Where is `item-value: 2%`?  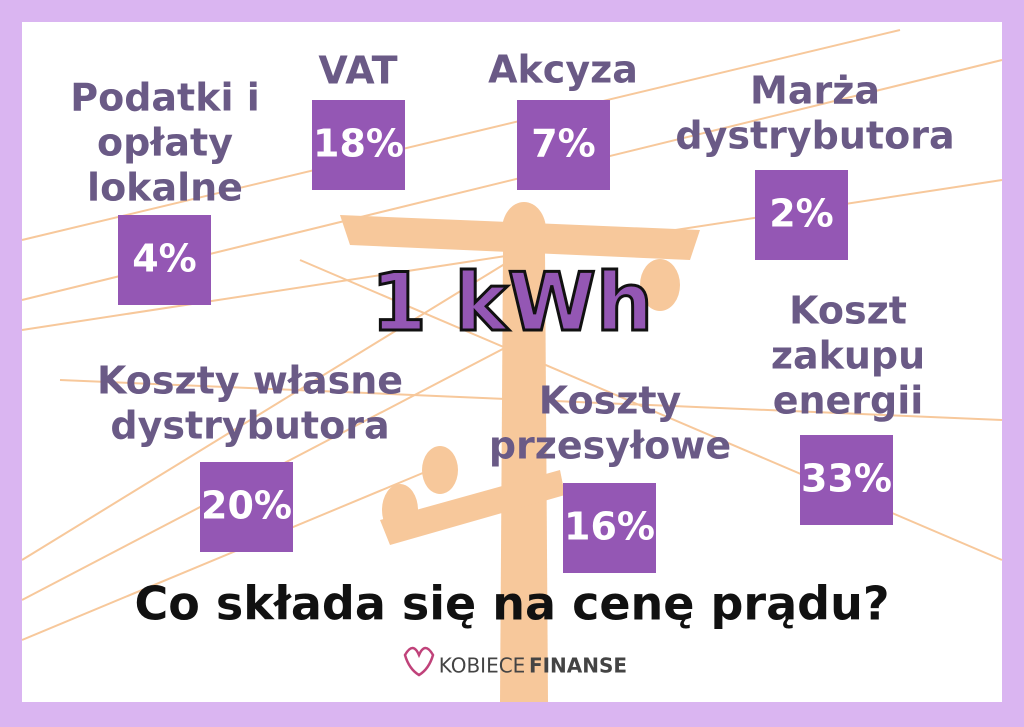 item-value: 2% is located at coordinates (801, 214).